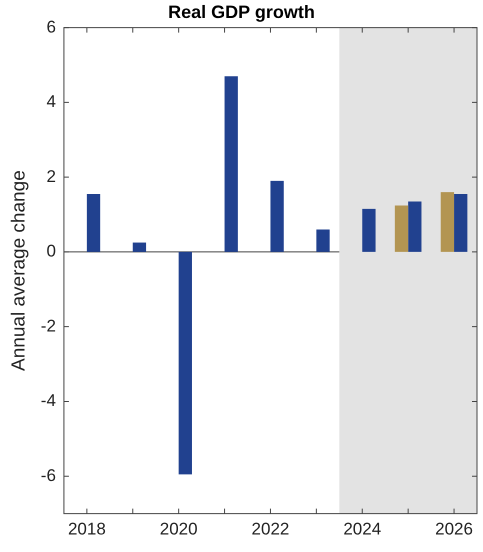 The width and height of the screenshot is (483, 552). What do you see at coordinates (87, 528) in the screenshot?
I see `x-tick-label: 2018` at bounding box center [87, 528].